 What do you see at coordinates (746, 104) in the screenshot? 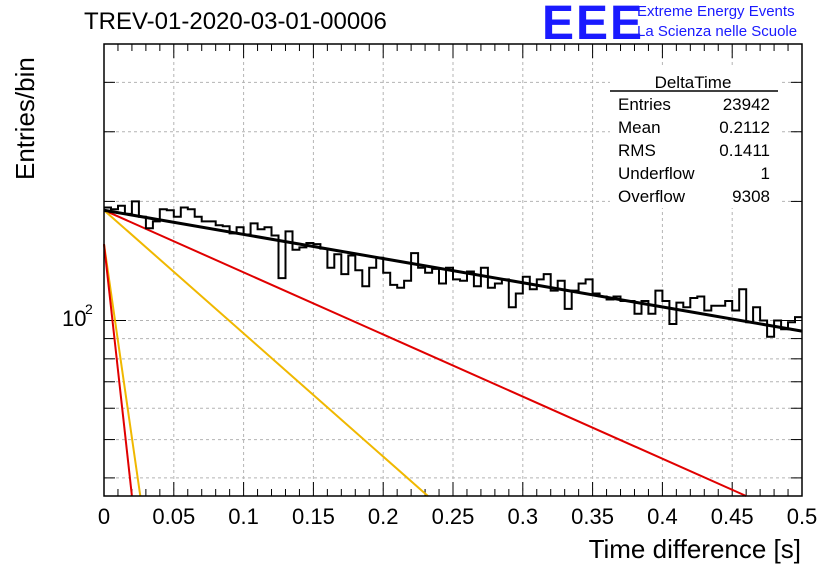
I see `stats-value: 23942` at bounding box center [746, 104].